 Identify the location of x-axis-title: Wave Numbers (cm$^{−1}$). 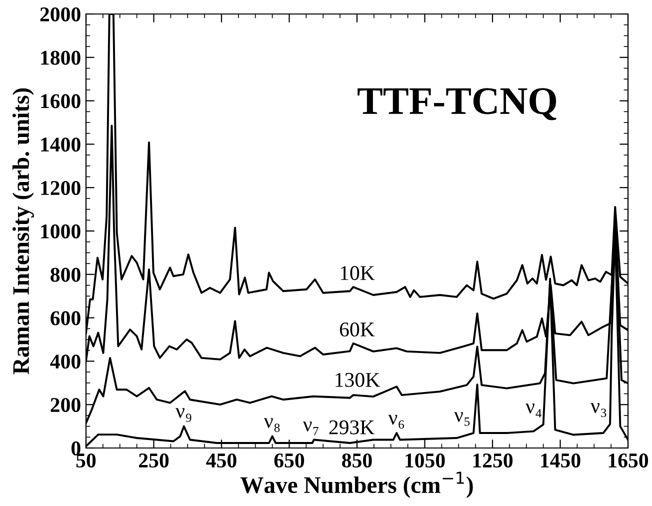
(356, 485).